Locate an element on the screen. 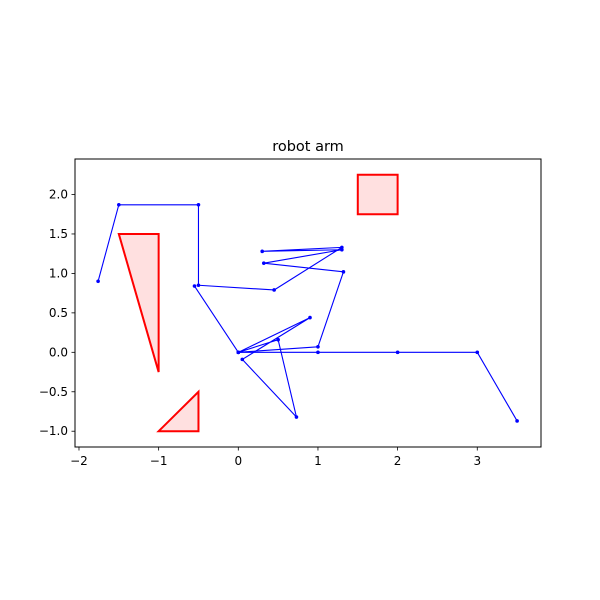 The height and width of the screenshot is (600, 600). y-tick-label: 1.5 is located at coordinates (58, 234).